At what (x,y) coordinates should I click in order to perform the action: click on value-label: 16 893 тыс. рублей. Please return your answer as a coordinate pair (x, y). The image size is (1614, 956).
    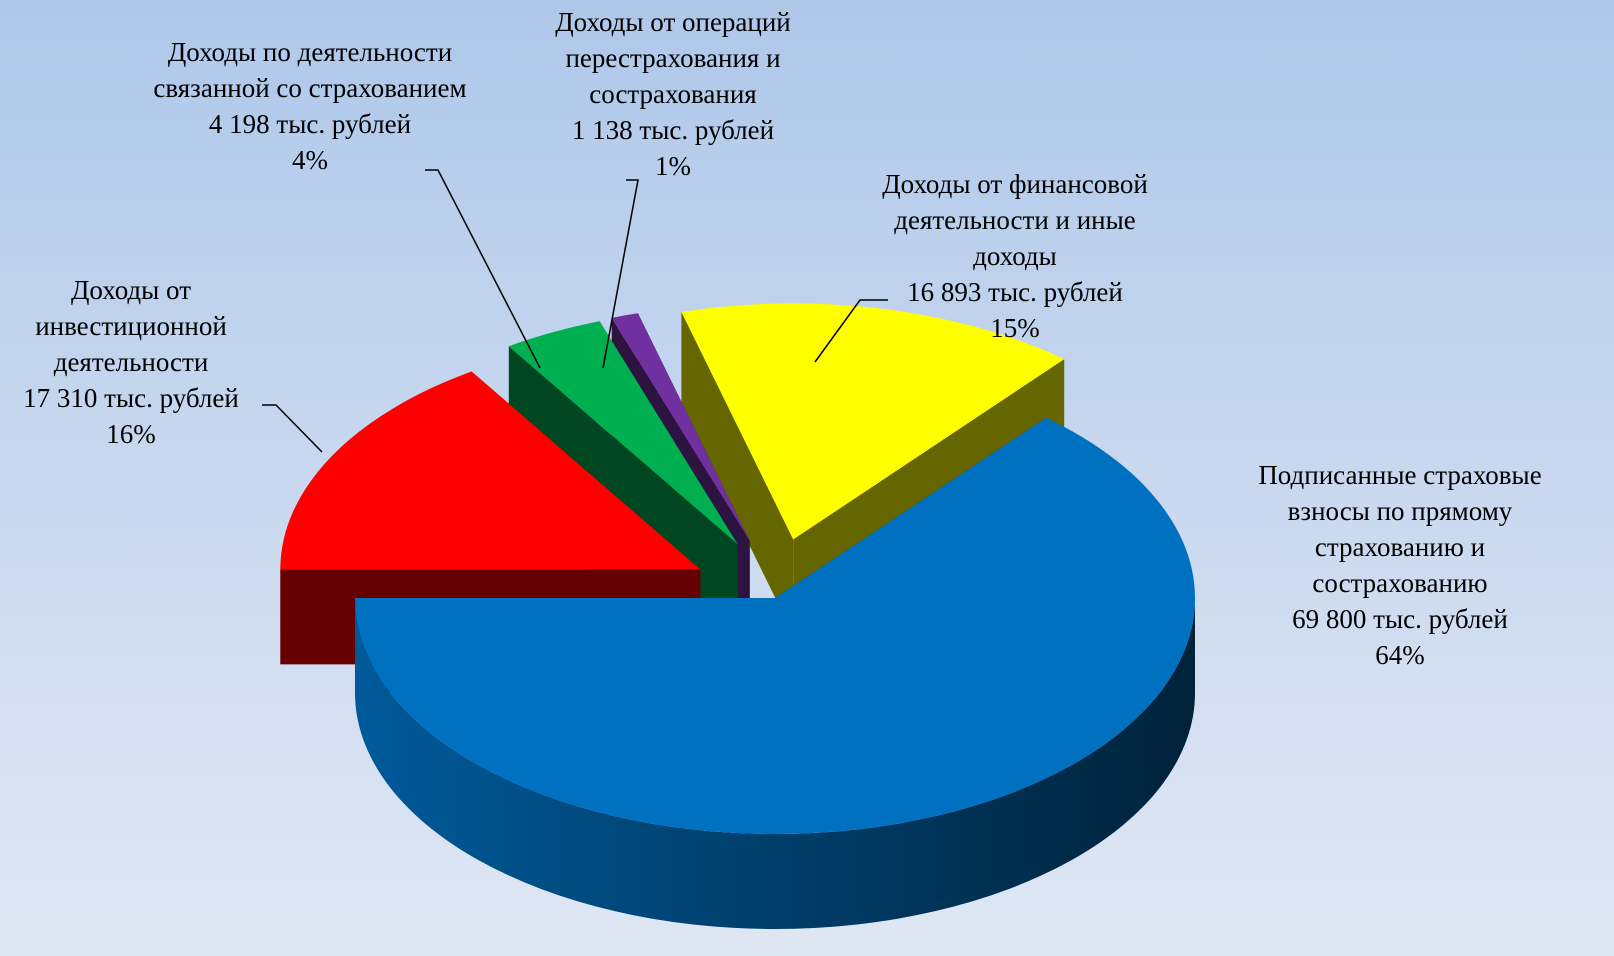
    Looking at the image, I should click on (1015, 292).